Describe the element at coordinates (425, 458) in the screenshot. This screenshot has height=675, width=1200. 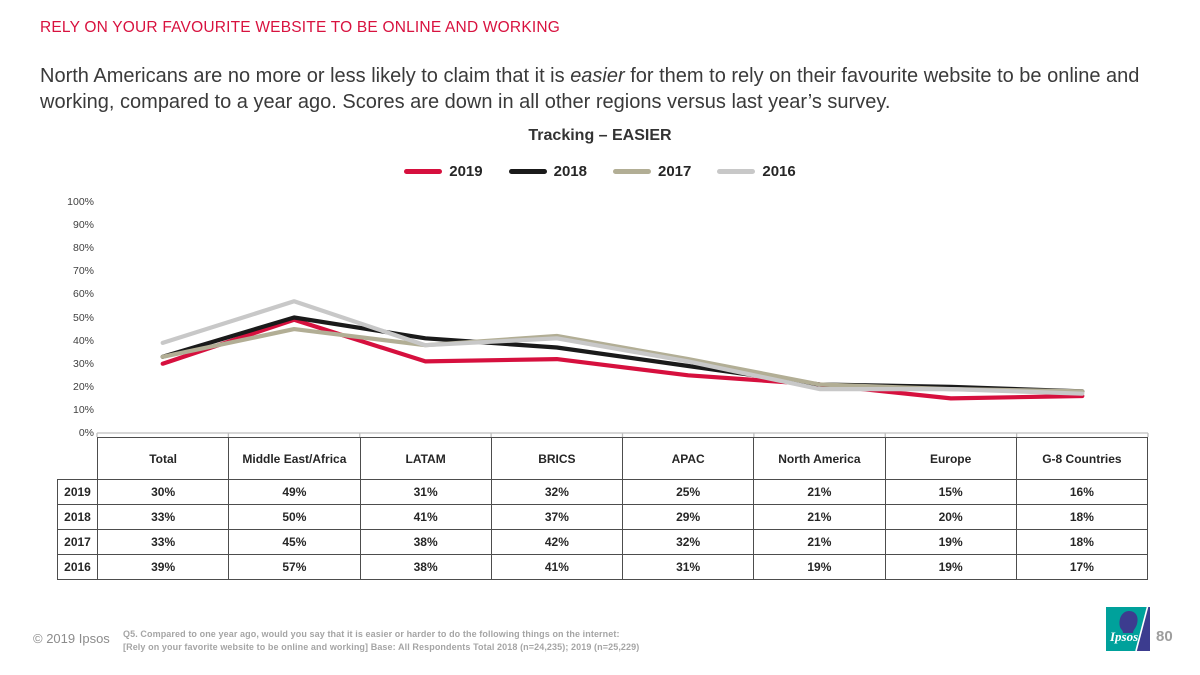
I see `table-col-header-latam: LATAM` at that location.